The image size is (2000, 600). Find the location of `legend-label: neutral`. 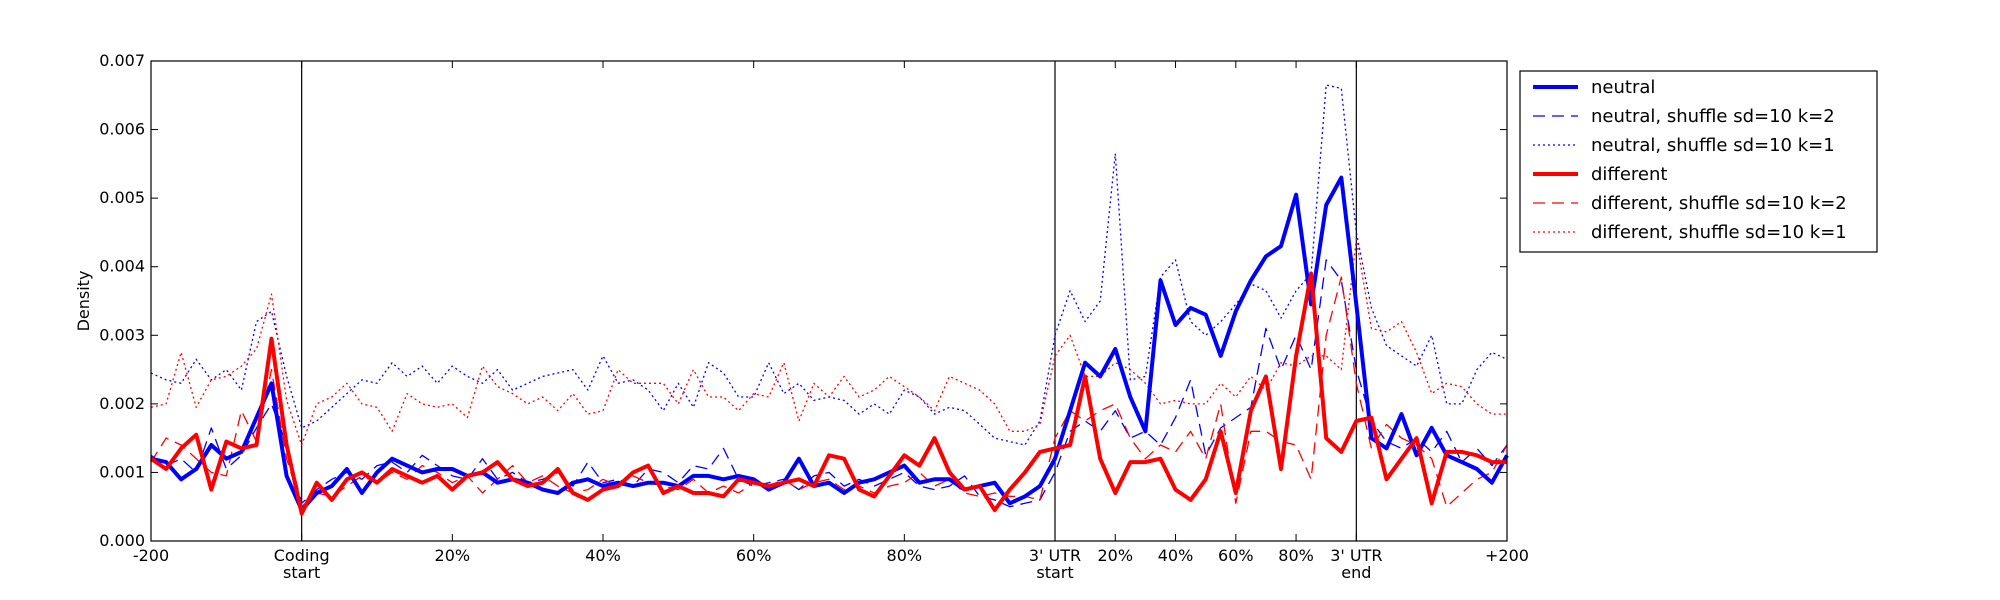

legend-label: neutral is located at coordinates (1623, 87).